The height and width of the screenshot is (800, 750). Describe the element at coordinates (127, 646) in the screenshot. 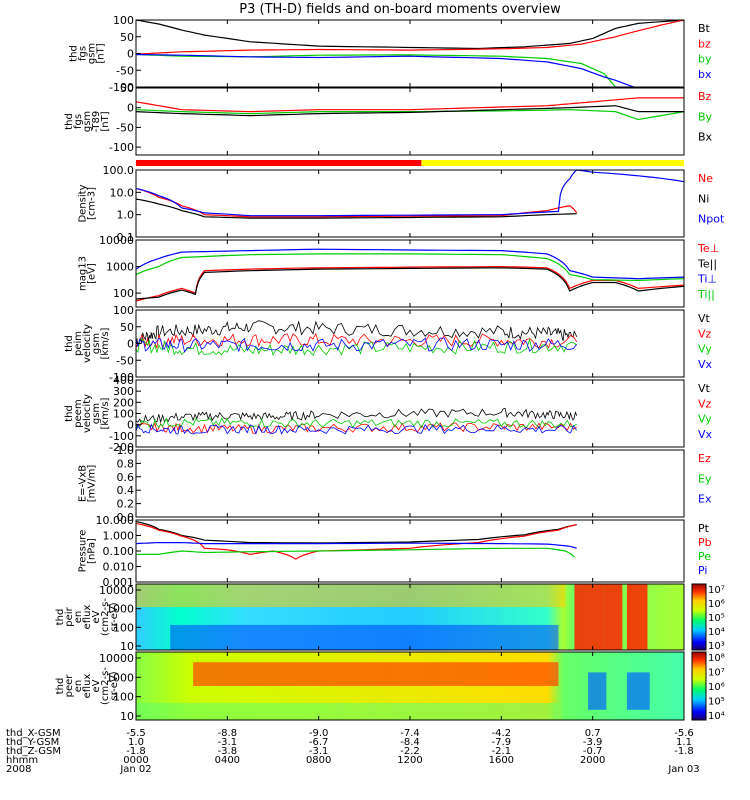

I see `peir-tick-label: 10` at that location.